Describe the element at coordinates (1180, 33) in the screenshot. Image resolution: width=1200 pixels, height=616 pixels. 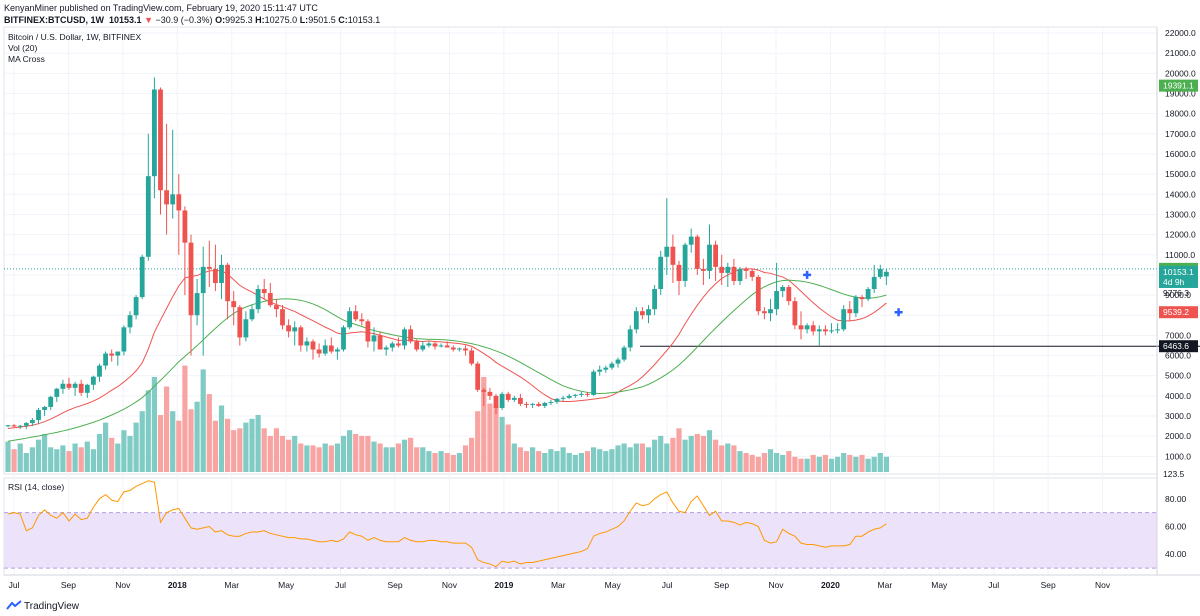
I see `price-tick-label: 22000.0` at that location.